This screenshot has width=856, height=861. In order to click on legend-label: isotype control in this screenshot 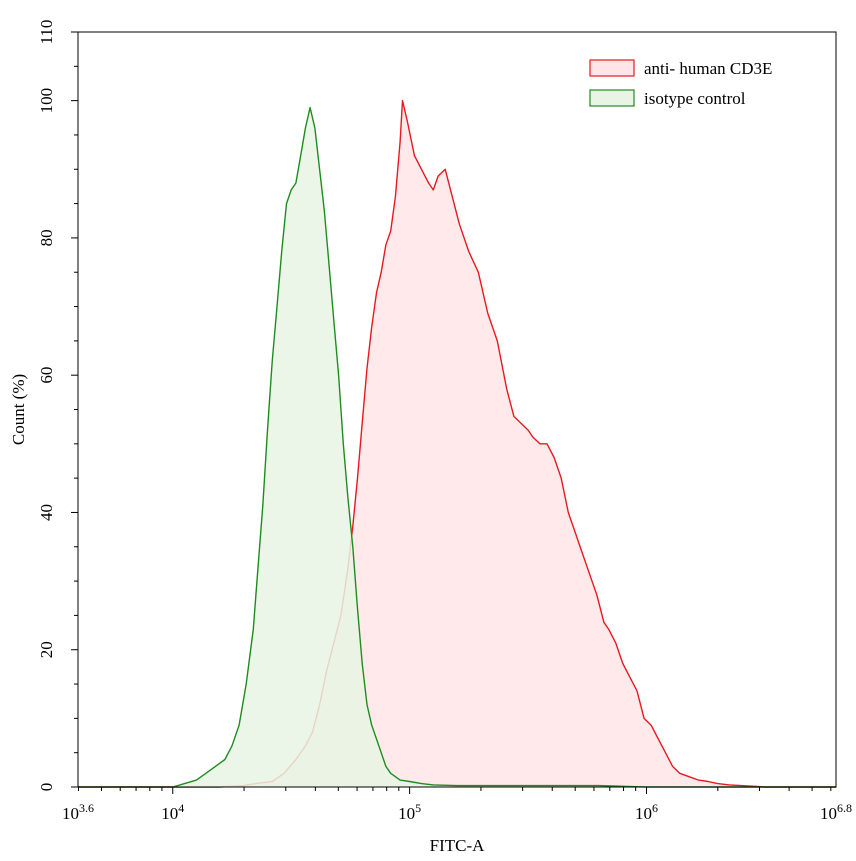, I will do `click(695, 98)`.